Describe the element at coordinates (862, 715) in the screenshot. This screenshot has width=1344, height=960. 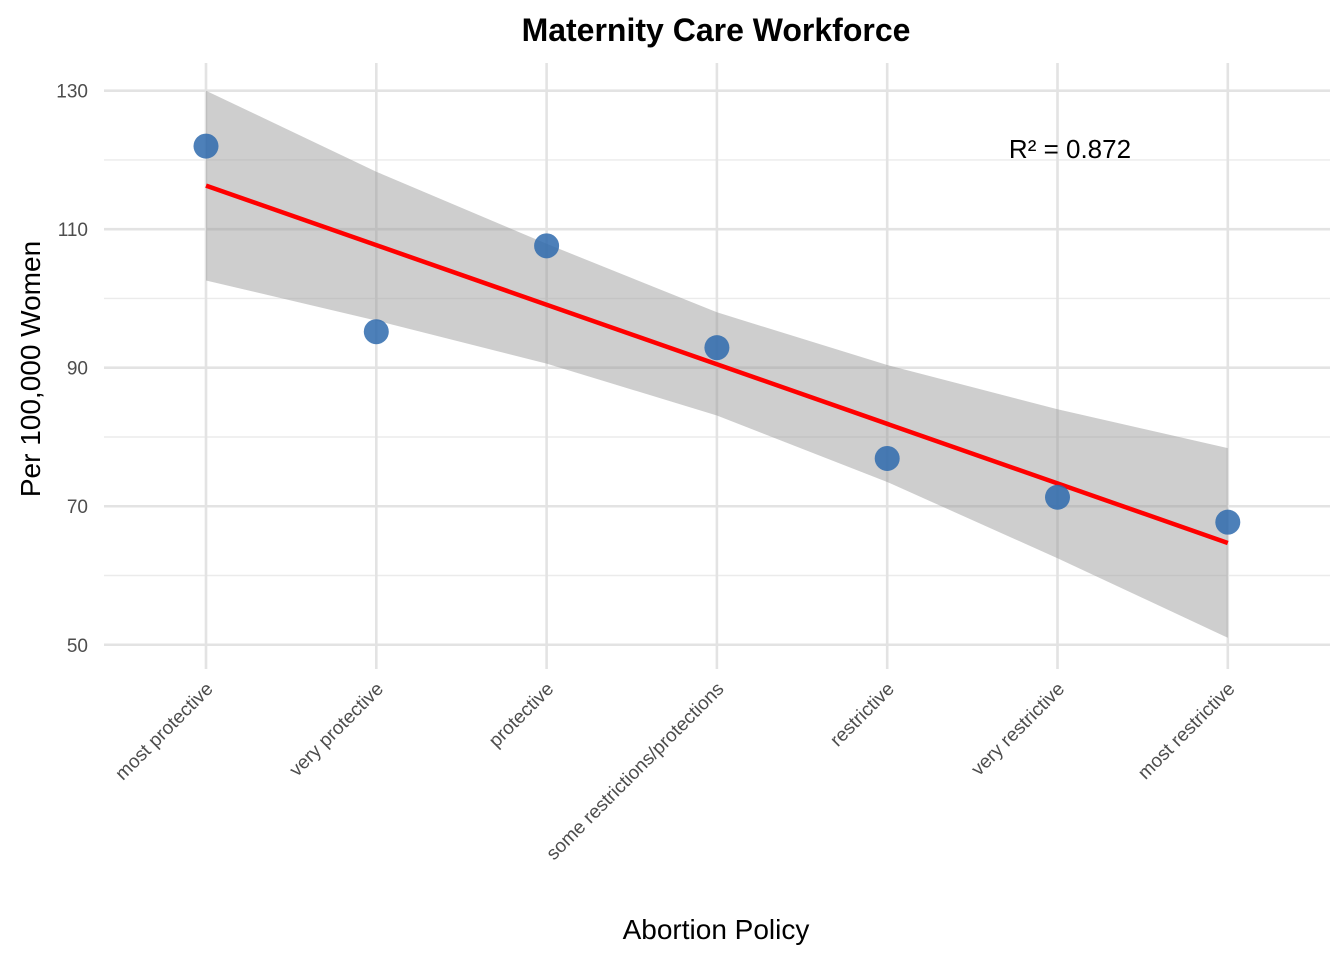
I see `x-tick-label: restrictive` at that location.